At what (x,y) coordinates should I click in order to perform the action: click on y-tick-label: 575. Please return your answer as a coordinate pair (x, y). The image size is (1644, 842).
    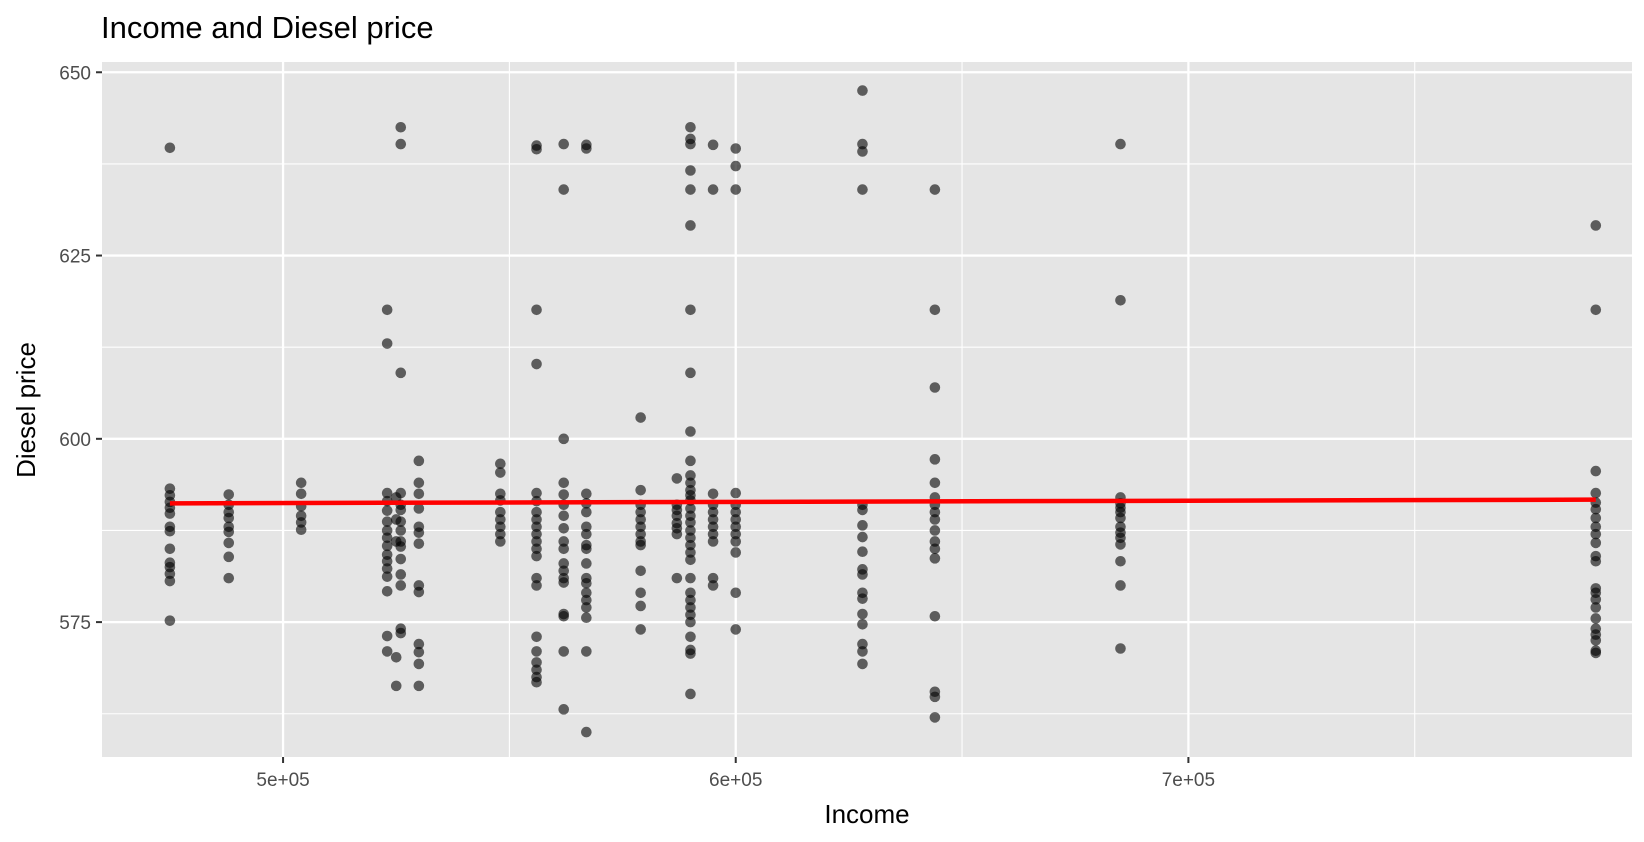
    Looking at the image, I should click on (75, 623).